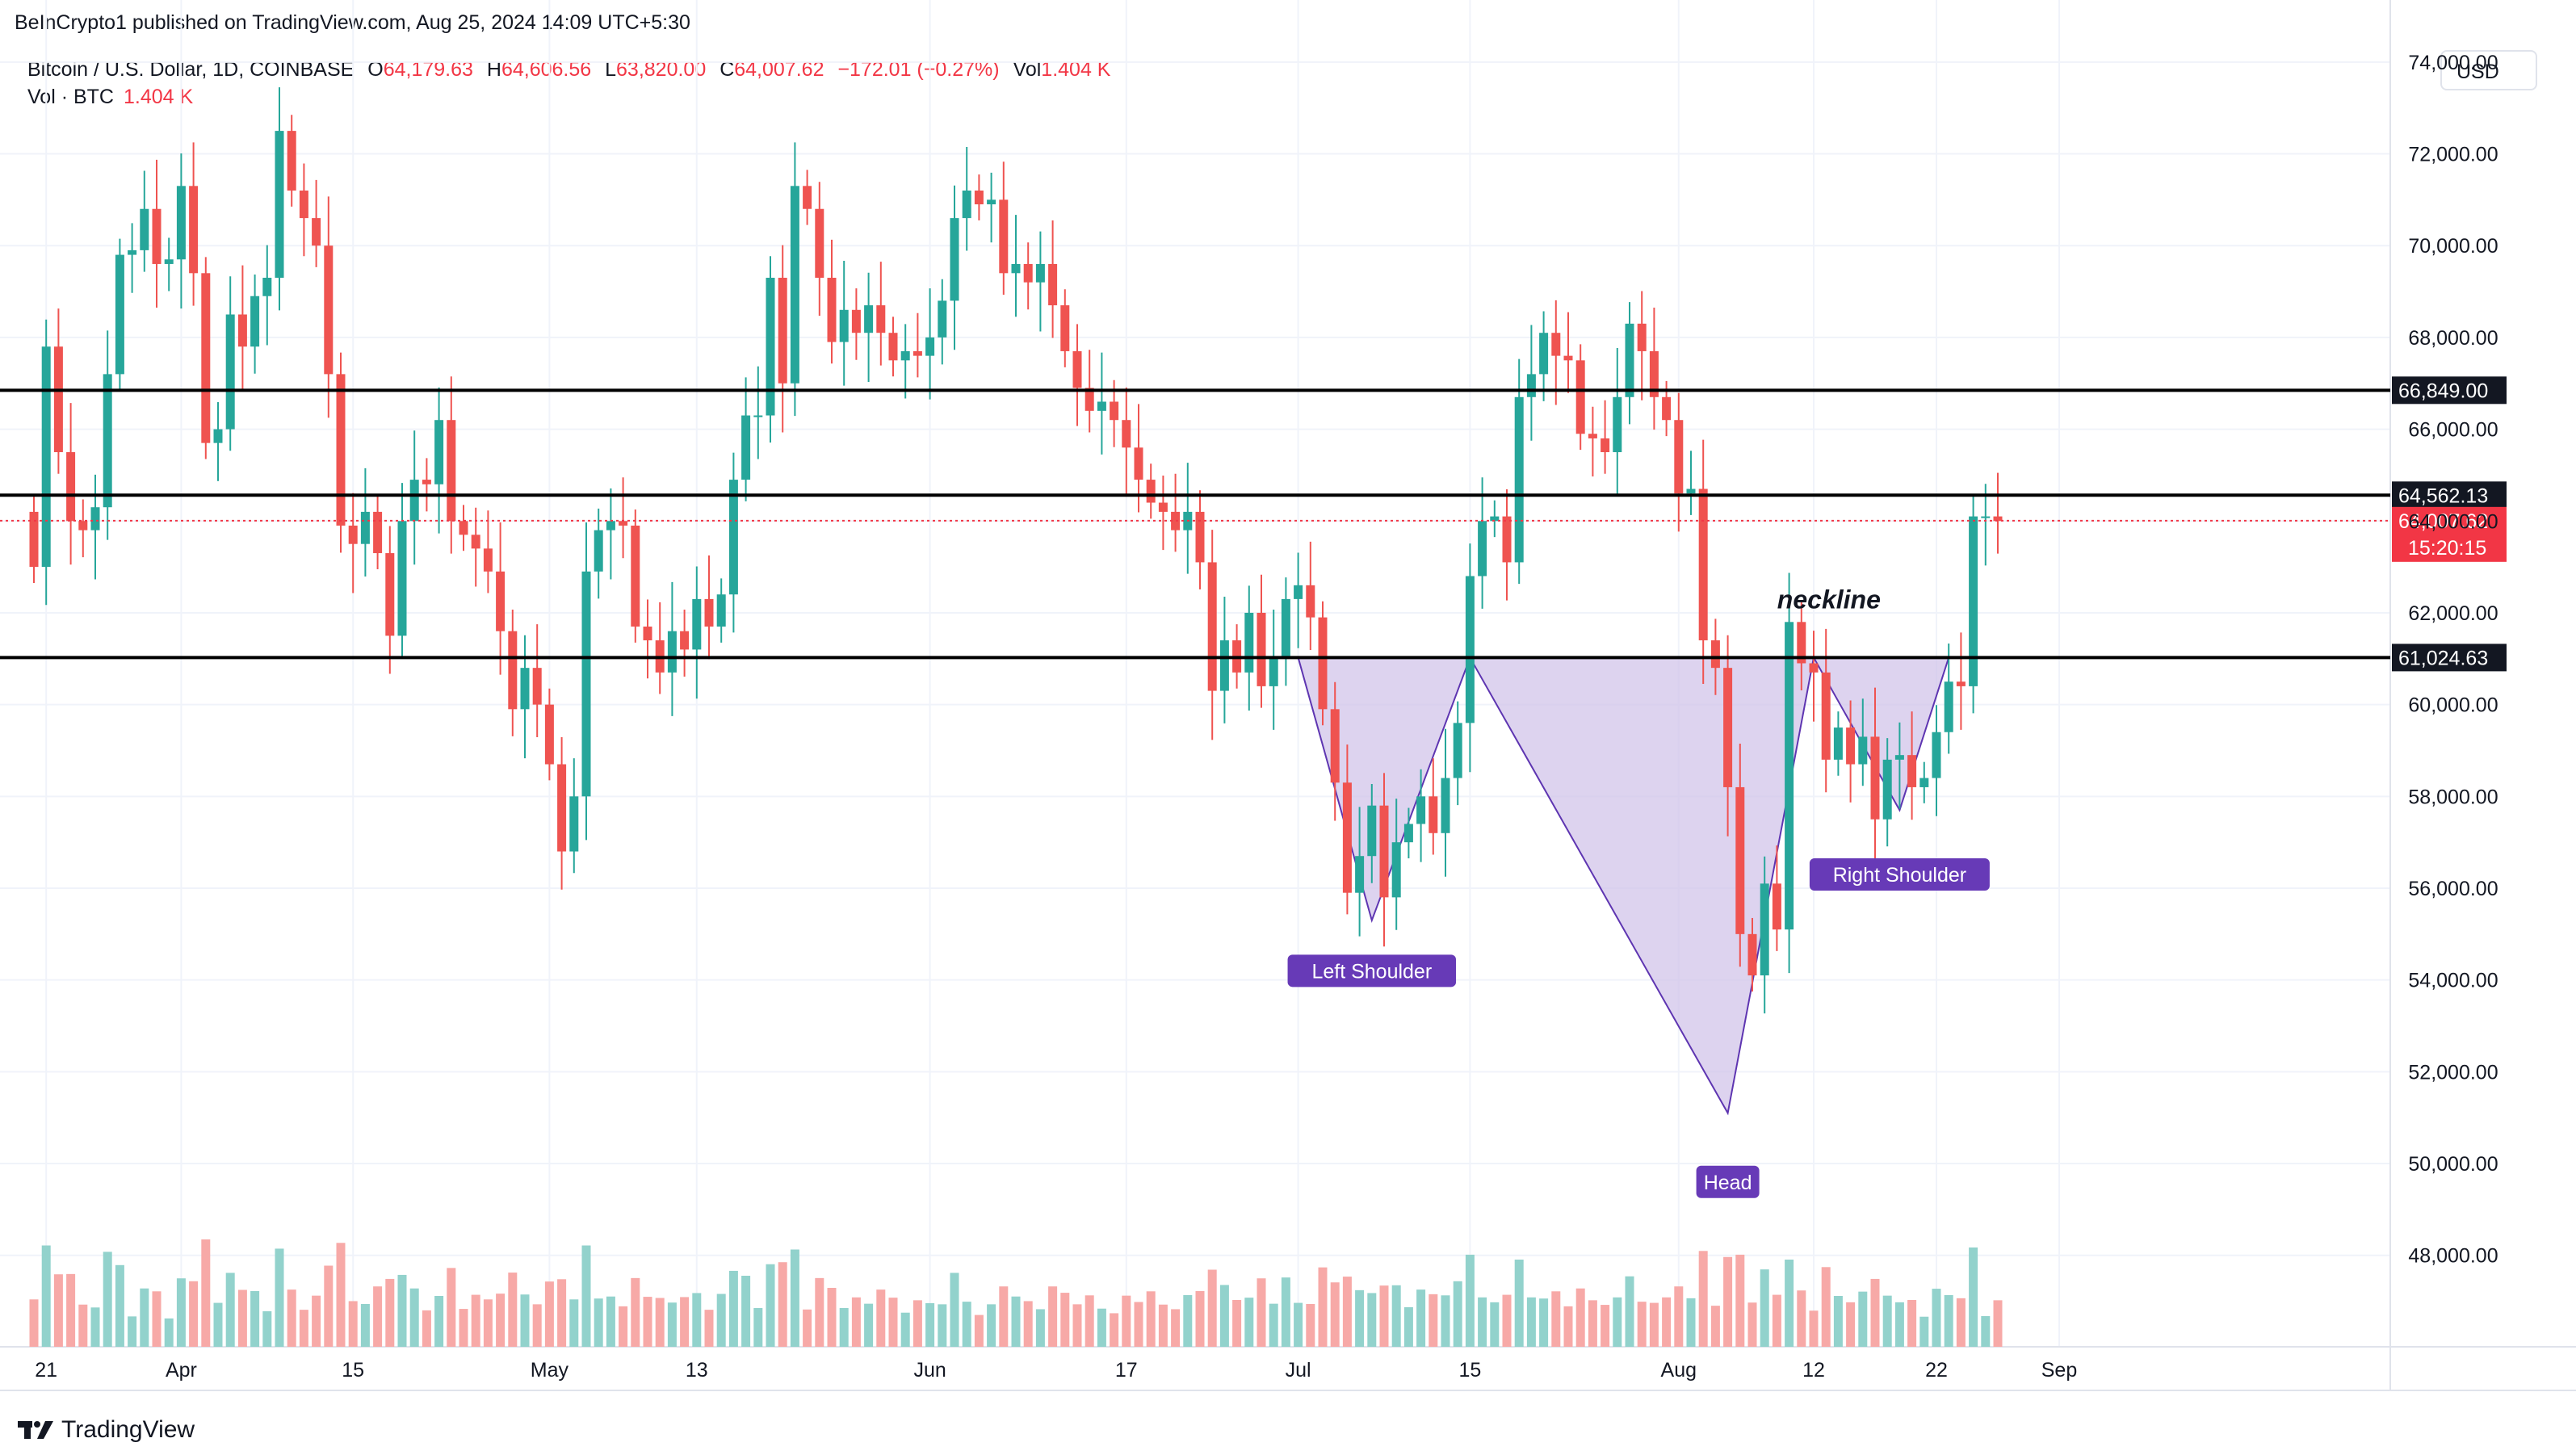  I want to click on tradingview-brand: TradingView, so click(107, 1430).